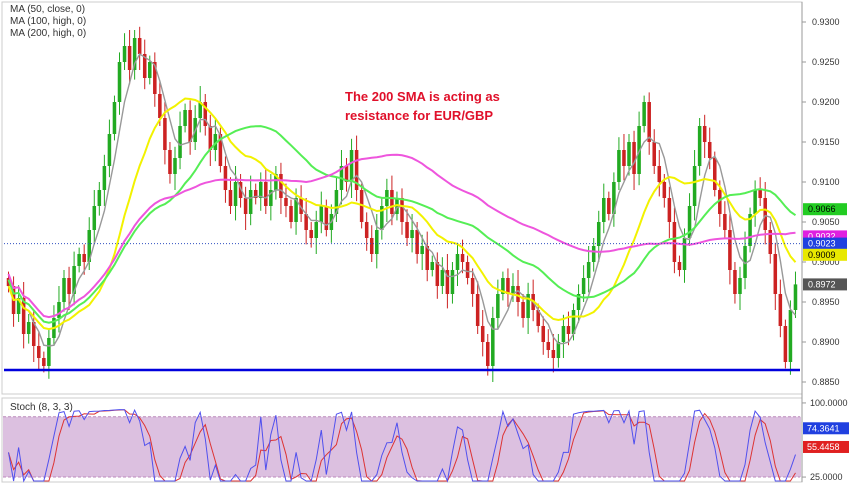  What do you see at coordinates (826, 446) in the screenshot?
I see `stoch-tag-box` at bounding box center [826, 446].